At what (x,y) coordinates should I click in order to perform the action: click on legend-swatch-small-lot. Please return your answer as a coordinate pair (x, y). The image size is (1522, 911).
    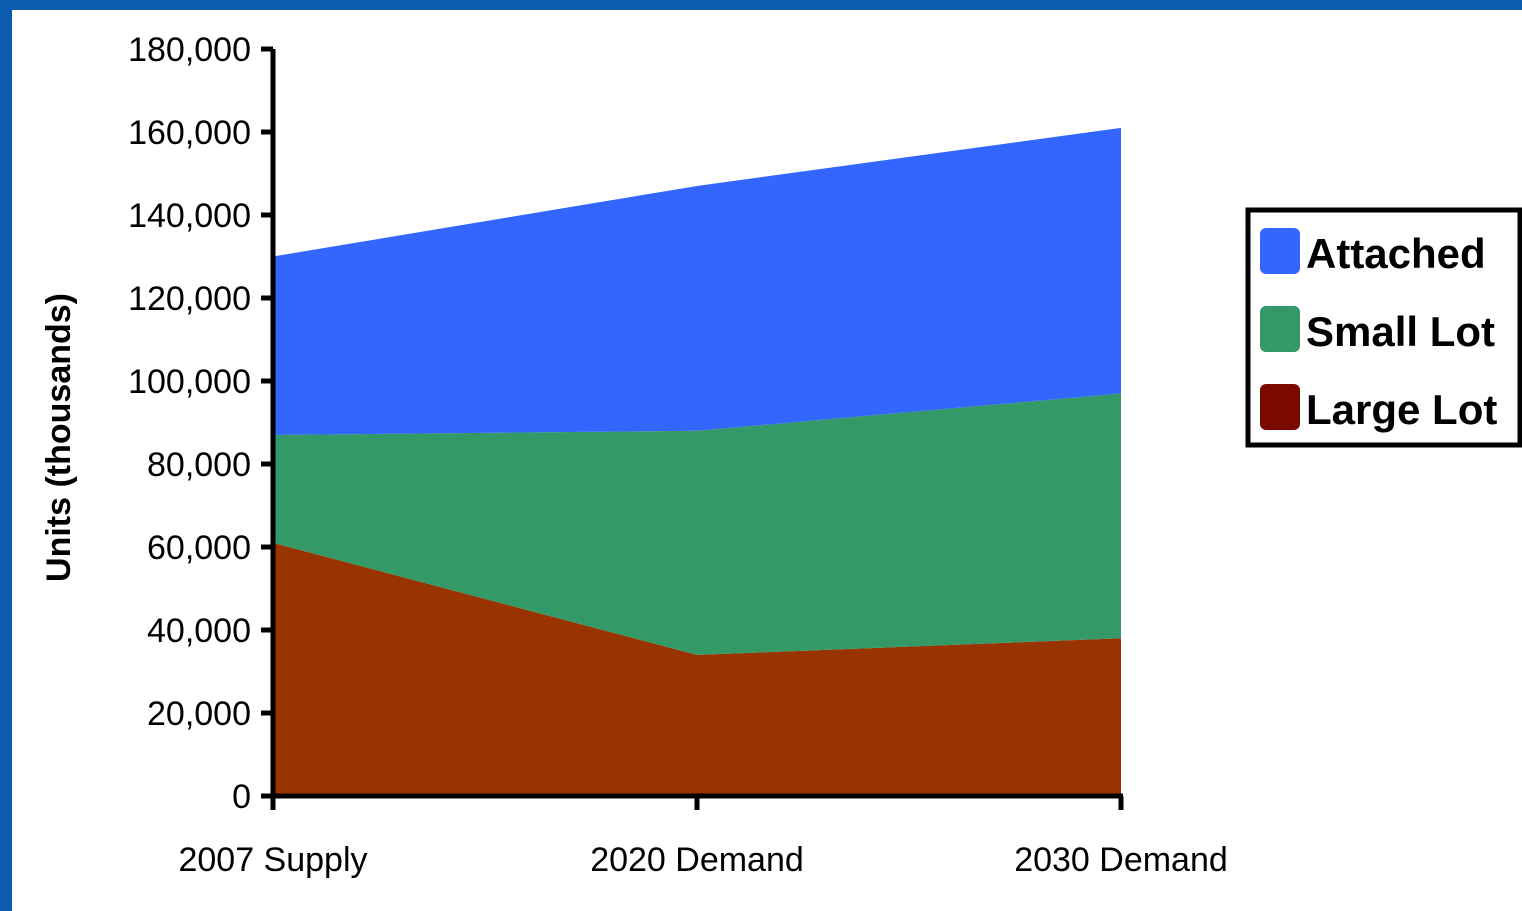
    Looking at the image, I should click on (1280, 329).